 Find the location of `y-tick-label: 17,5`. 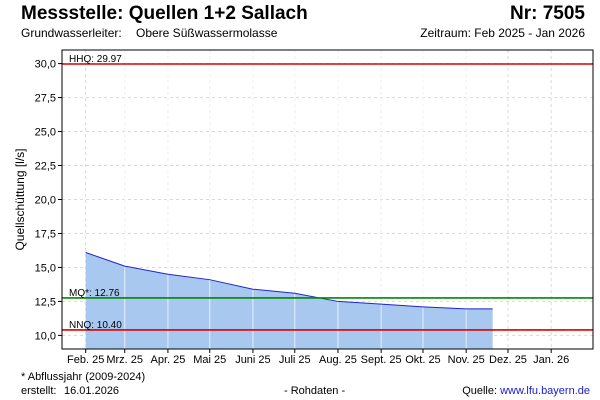

y-tick-label: 17,5 is located at coordinates (45, 234).